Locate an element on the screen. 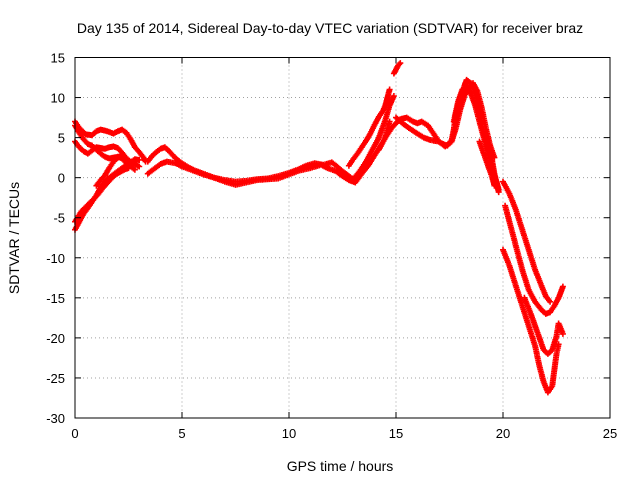 This screenshot has width=640, height=480. series-track-l is located at coordinates (445, 120).